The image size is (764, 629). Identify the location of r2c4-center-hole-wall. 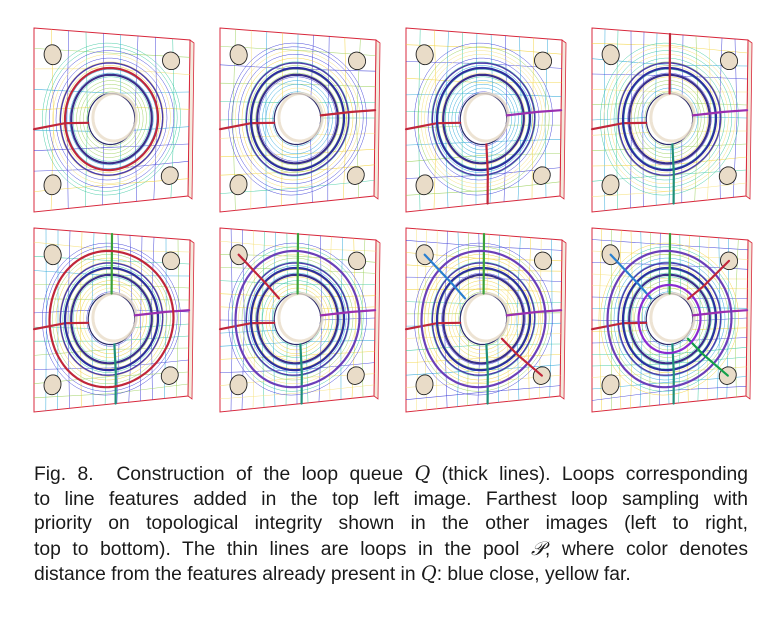
(672, 317).